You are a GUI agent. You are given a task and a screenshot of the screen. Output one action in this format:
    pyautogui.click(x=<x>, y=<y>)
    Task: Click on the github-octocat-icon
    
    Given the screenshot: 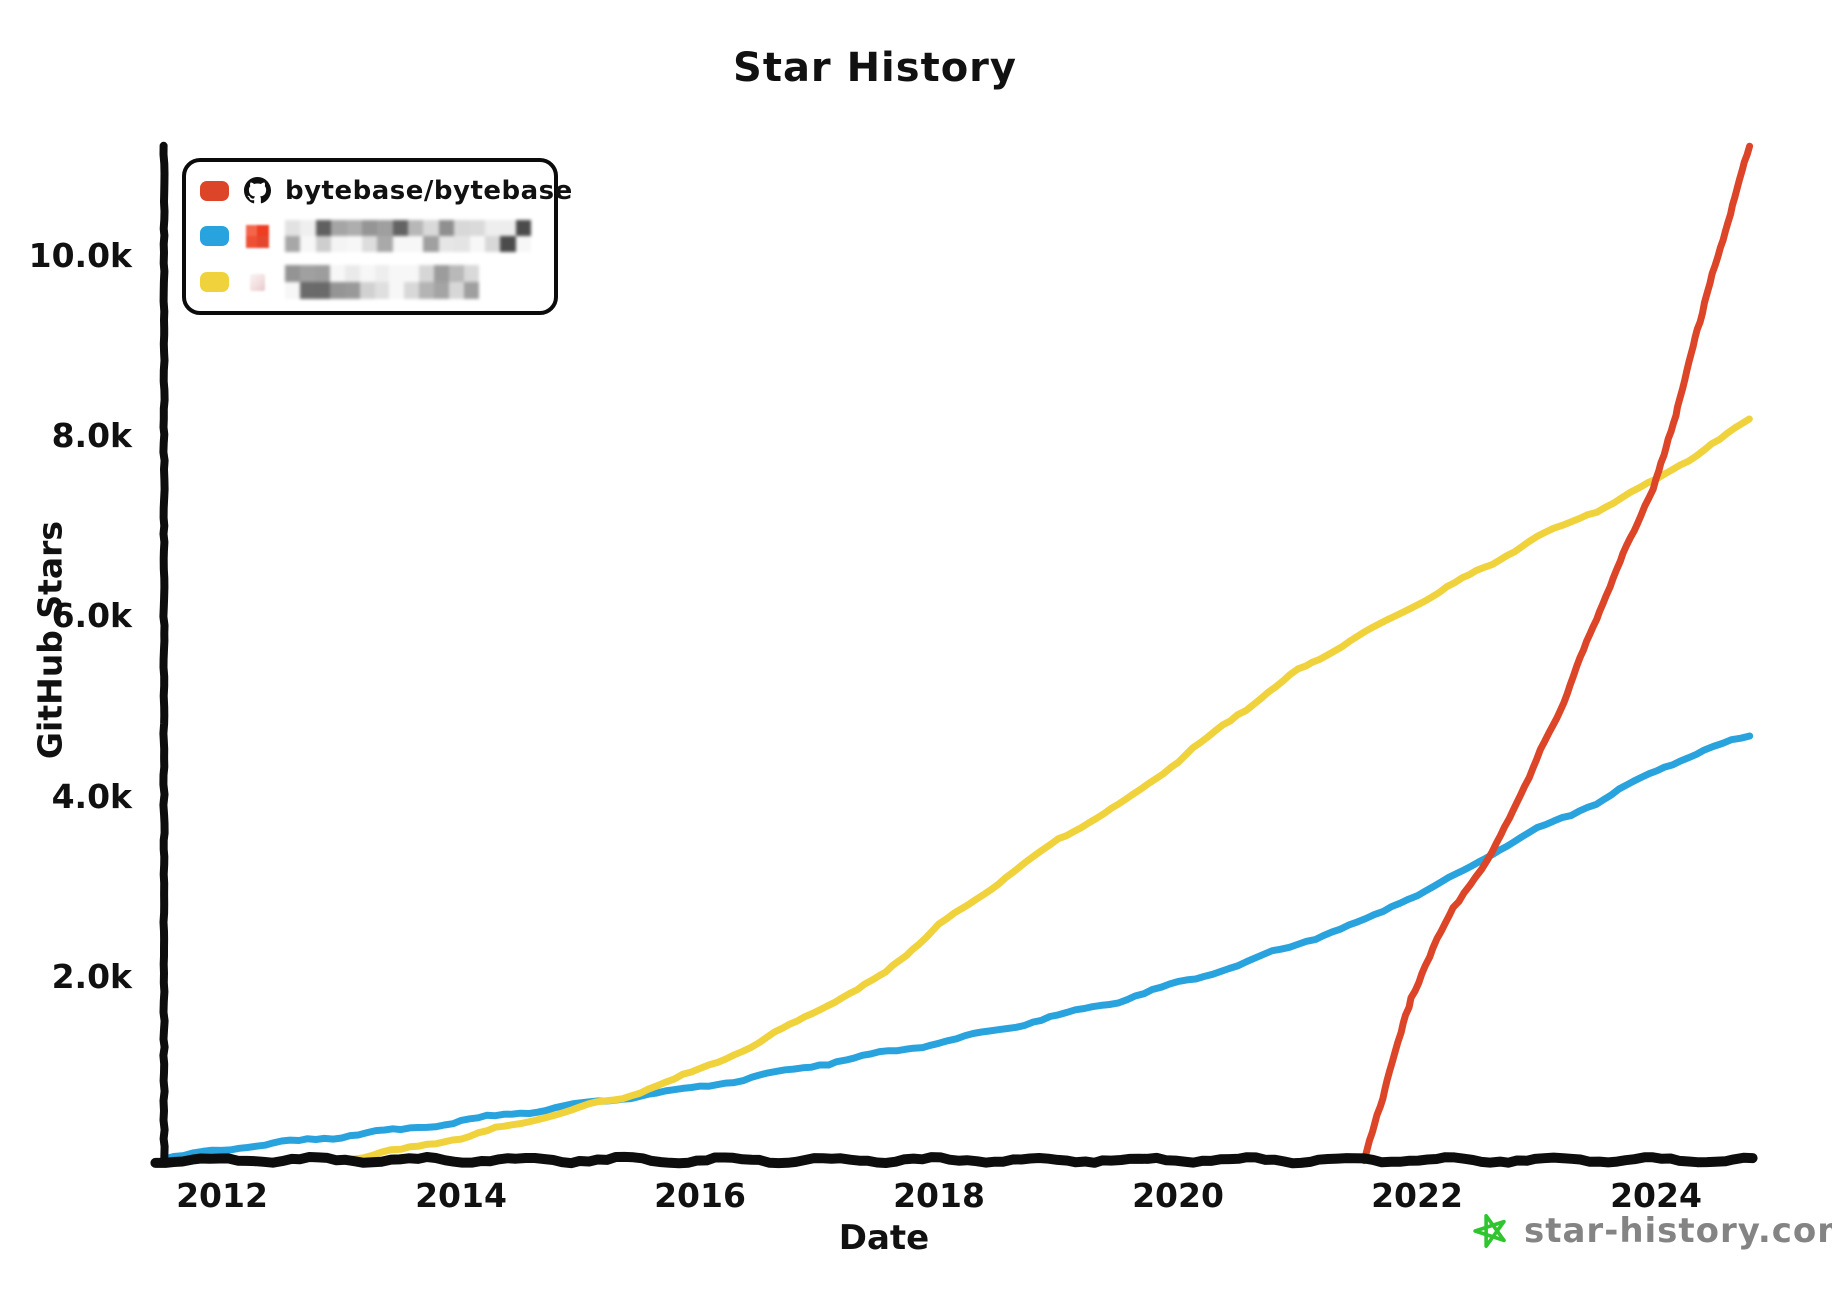 What is the action you would take?
    pyautogui.click(x=257, y=190)
    